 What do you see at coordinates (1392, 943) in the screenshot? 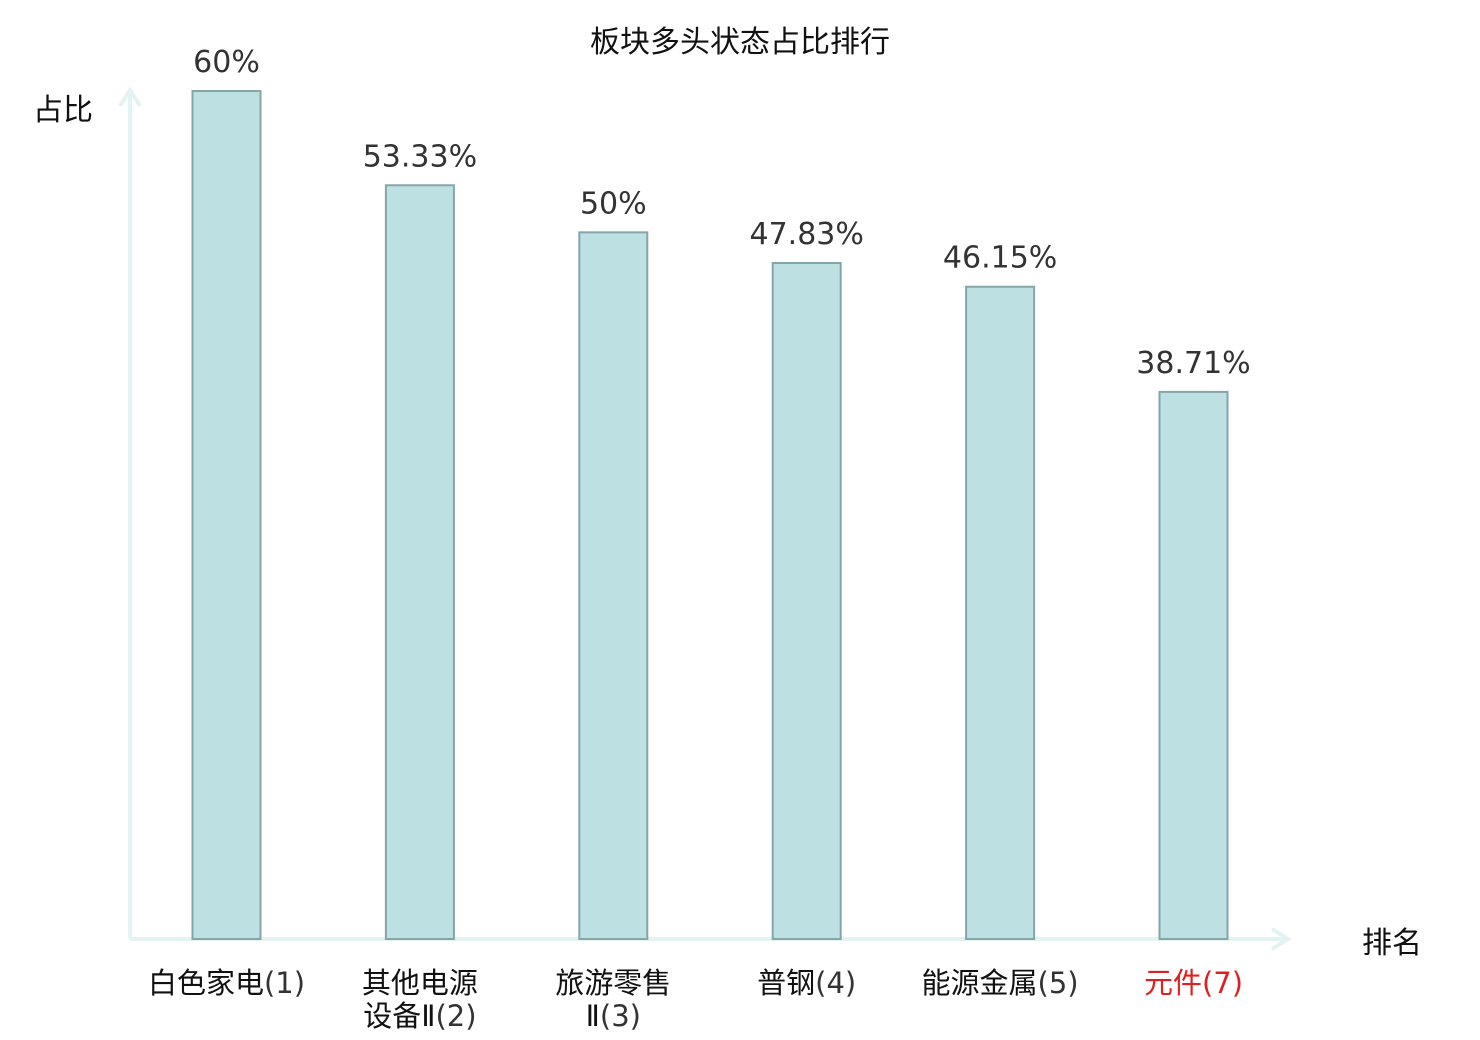
I see `x-axis-label: 排名` at bounding box center [1392, 943].